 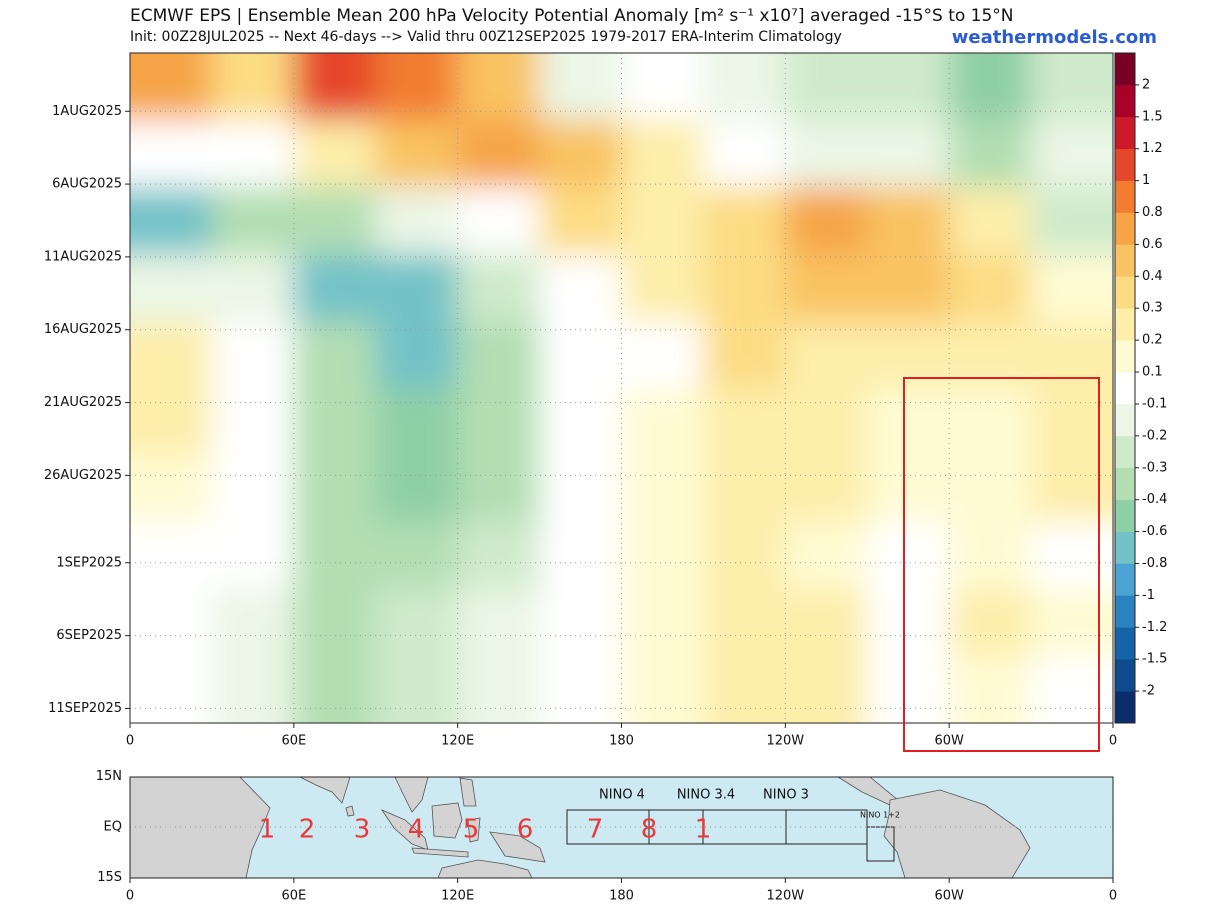 I want to click on mjo-phase-label: 7, so click(x=595, y=830).